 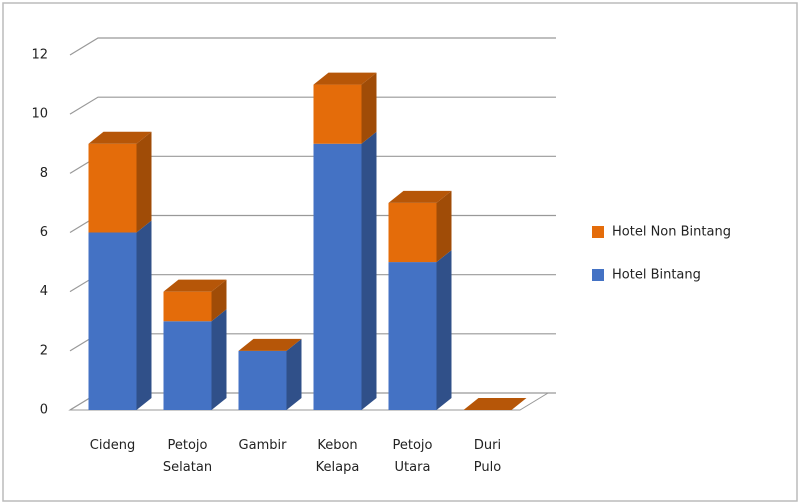 I want to click on y-tick-label: 12, so click(x=39, y=55).